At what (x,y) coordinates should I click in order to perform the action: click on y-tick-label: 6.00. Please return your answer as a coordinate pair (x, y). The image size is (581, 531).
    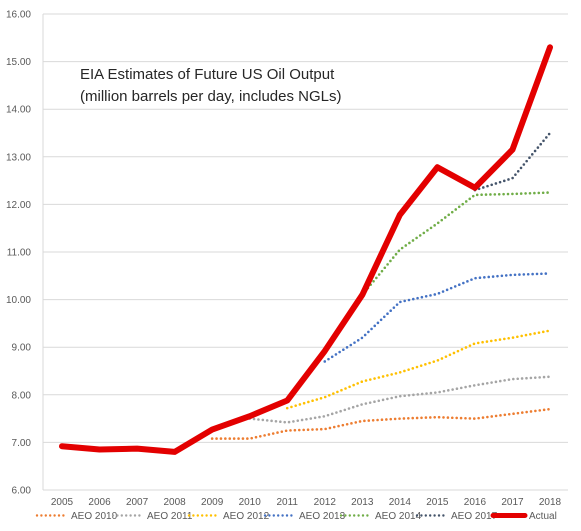
    Looking at the image, I should click on (22, 491).